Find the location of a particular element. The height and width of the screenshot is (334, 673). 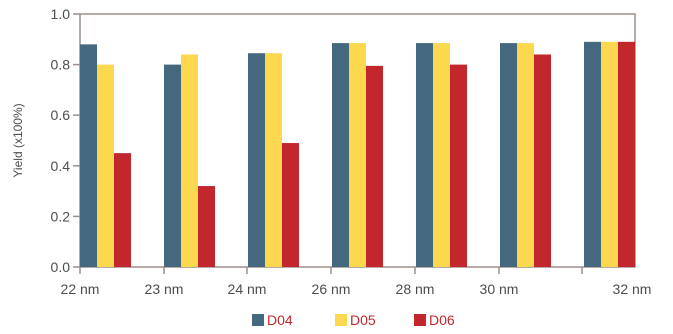

x-tick-label: 23 nm is located at coordinates (164, 289).